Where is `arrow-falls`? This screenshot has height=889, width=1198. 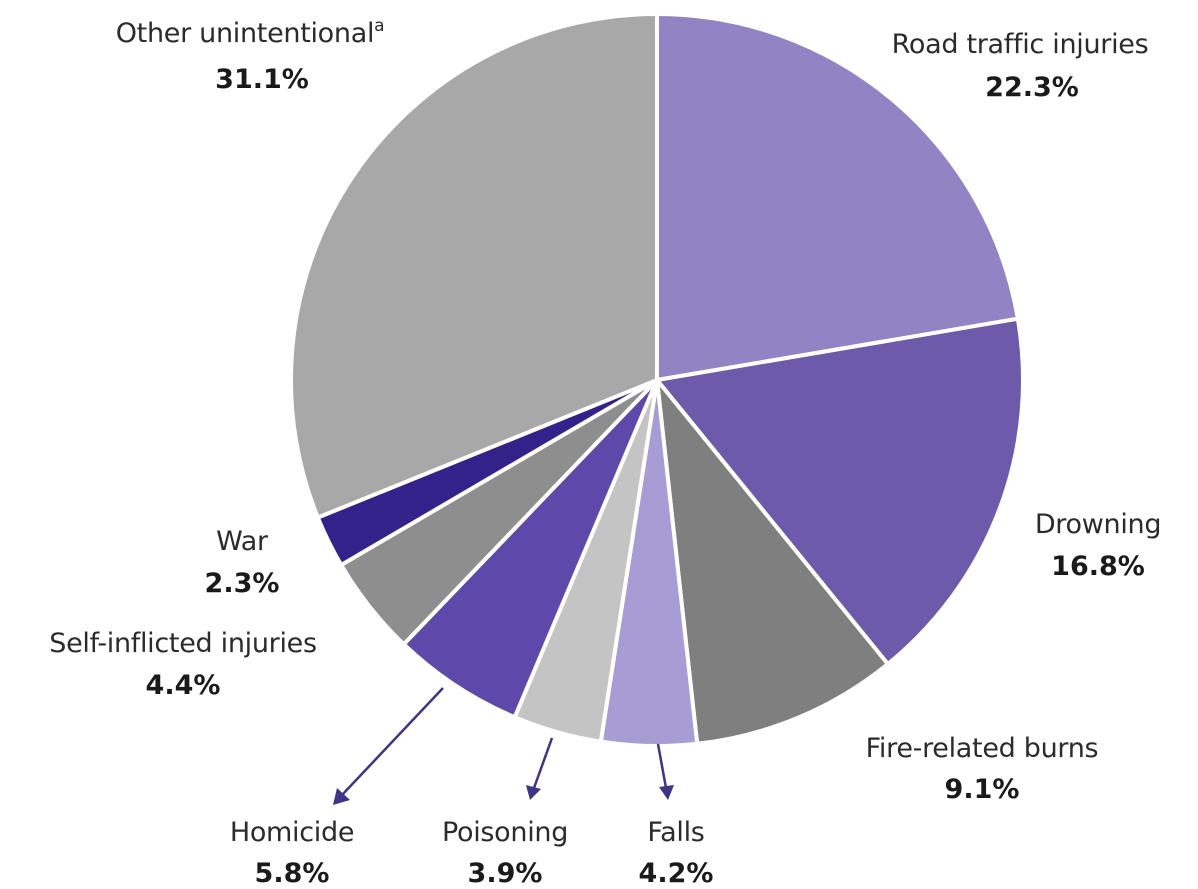
arrow-falls is located at coordinates (662, 766).